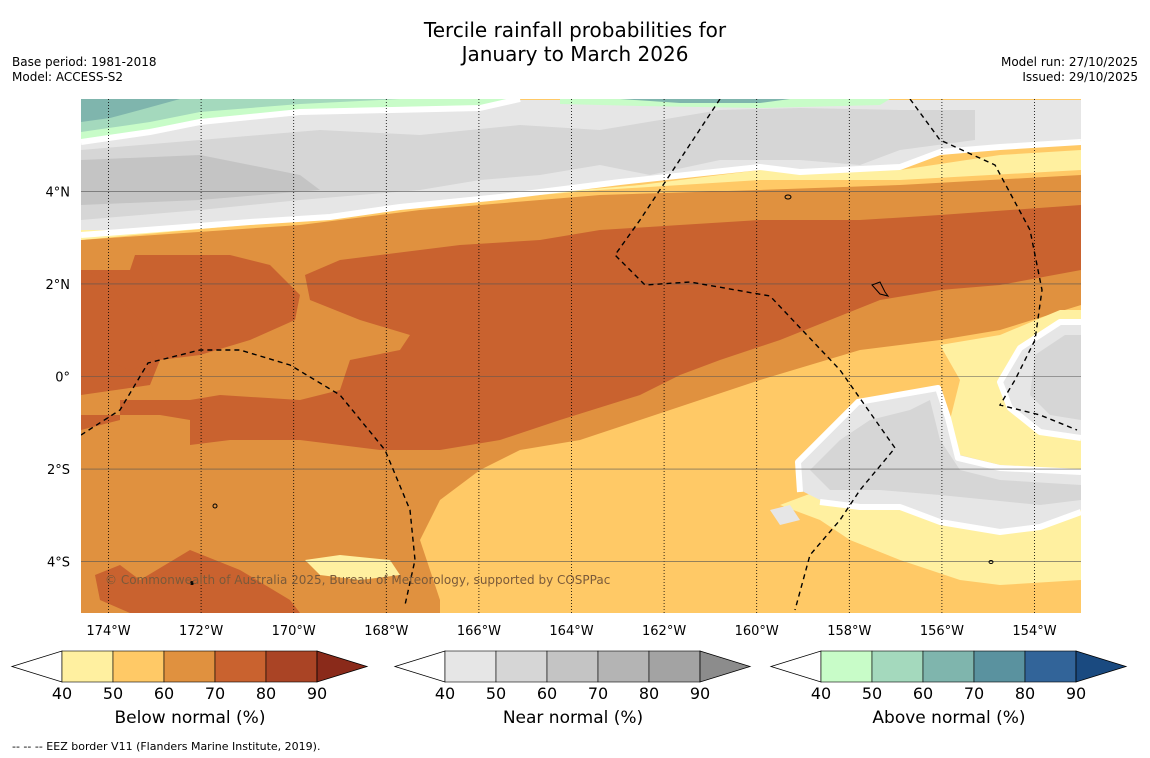 The width and height of the screenshot is (1150, 758). Describe the element at coordinates (573, 718) in the screenshot. I see `colorbar-near-title: Near normal (%)` at that location.